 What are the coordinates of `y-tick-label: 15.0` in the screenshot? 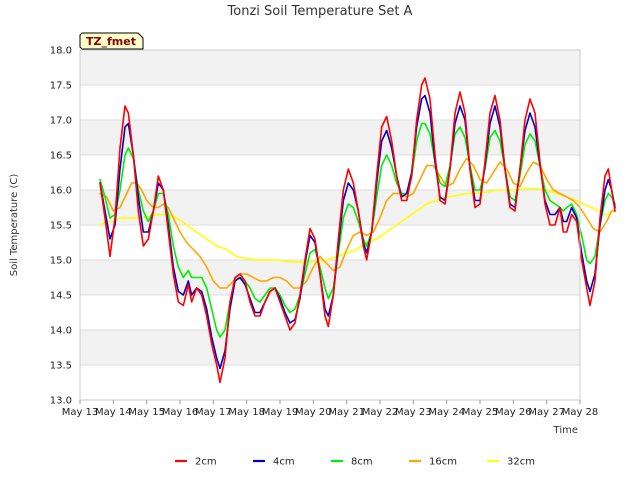 It's located at (61, 261).